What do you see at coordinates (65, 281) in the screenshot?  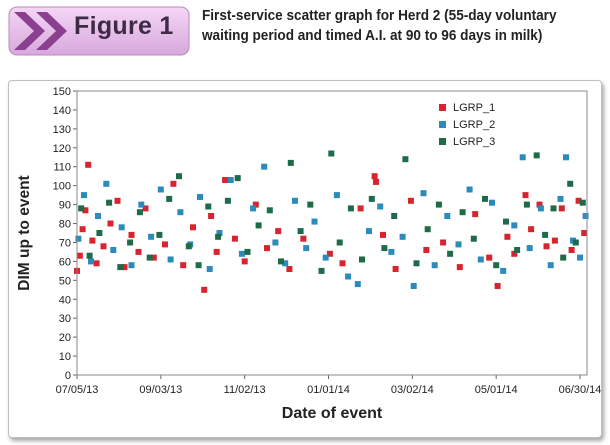 I see `y-tick-label: 50` at bounding box center [65, 281].